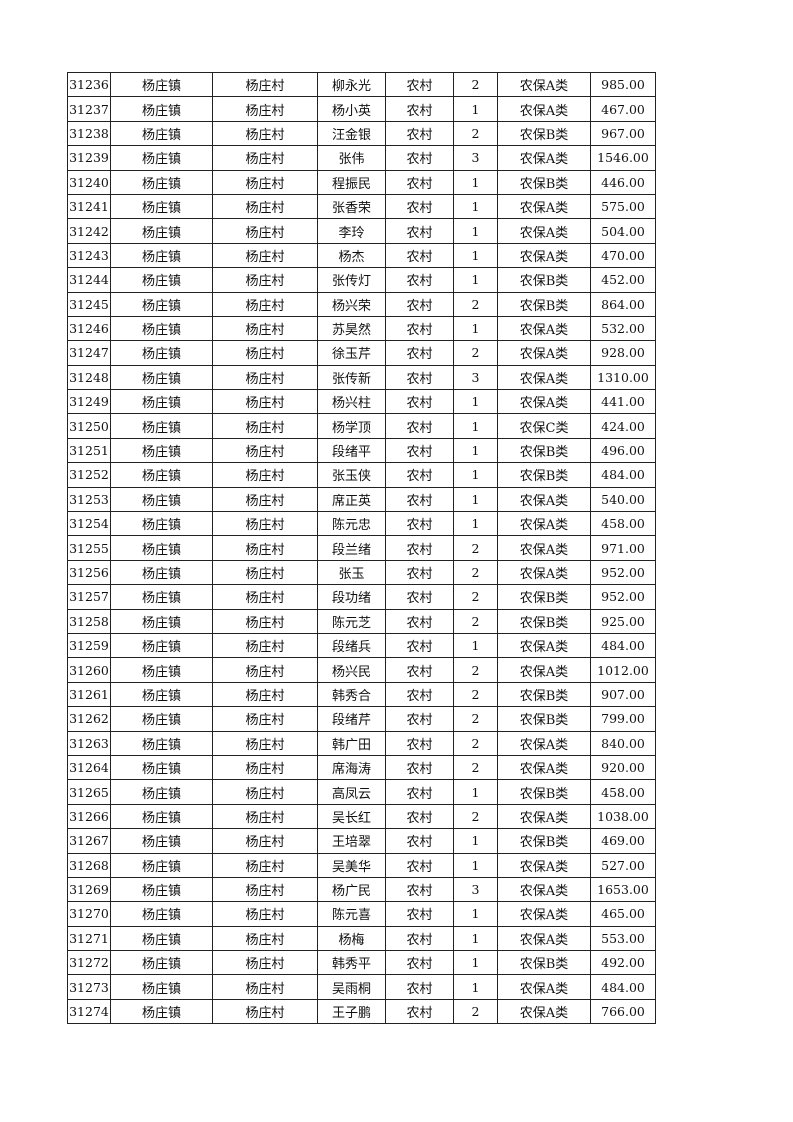 This screenshot has width=793, height=1122. I want to click on table-row: 31271 杨庄镇 杨庄村 杨梅 农村 1 农保A类 553.00, so click(361, 938).